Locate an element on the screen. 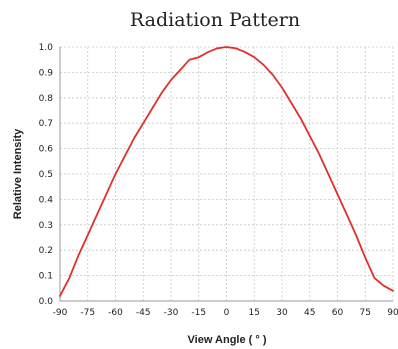  y-tick-label: 0.5 is located at coordinates (46, 175).